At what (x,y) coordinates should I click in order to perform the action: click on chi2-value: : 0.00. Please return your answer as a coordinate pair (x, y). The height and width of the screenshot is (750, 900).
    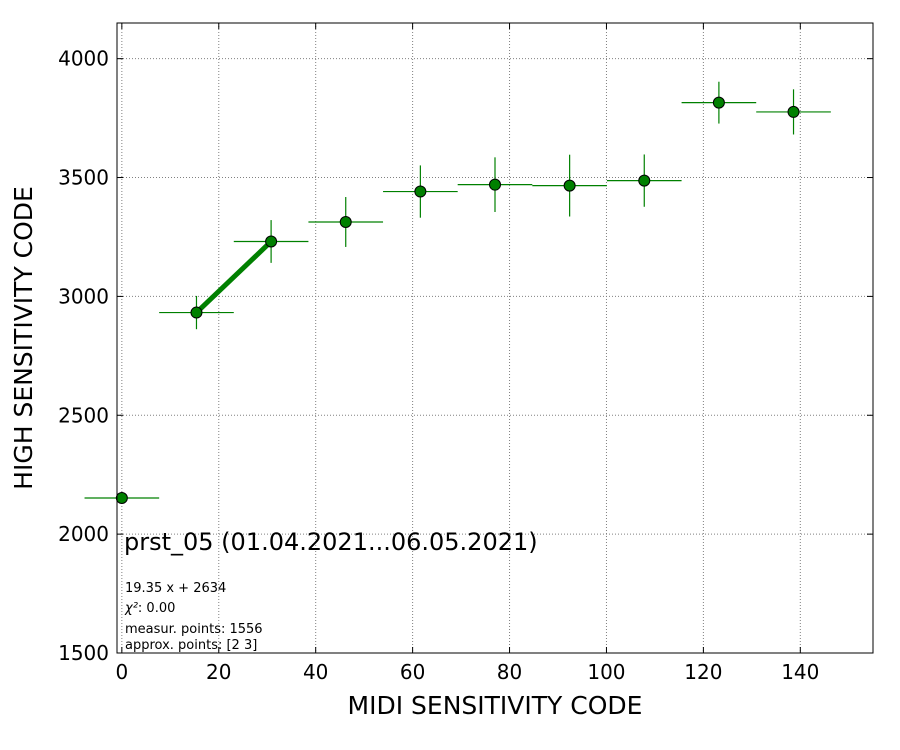
    Looking at the image, I should click on (156, 608).